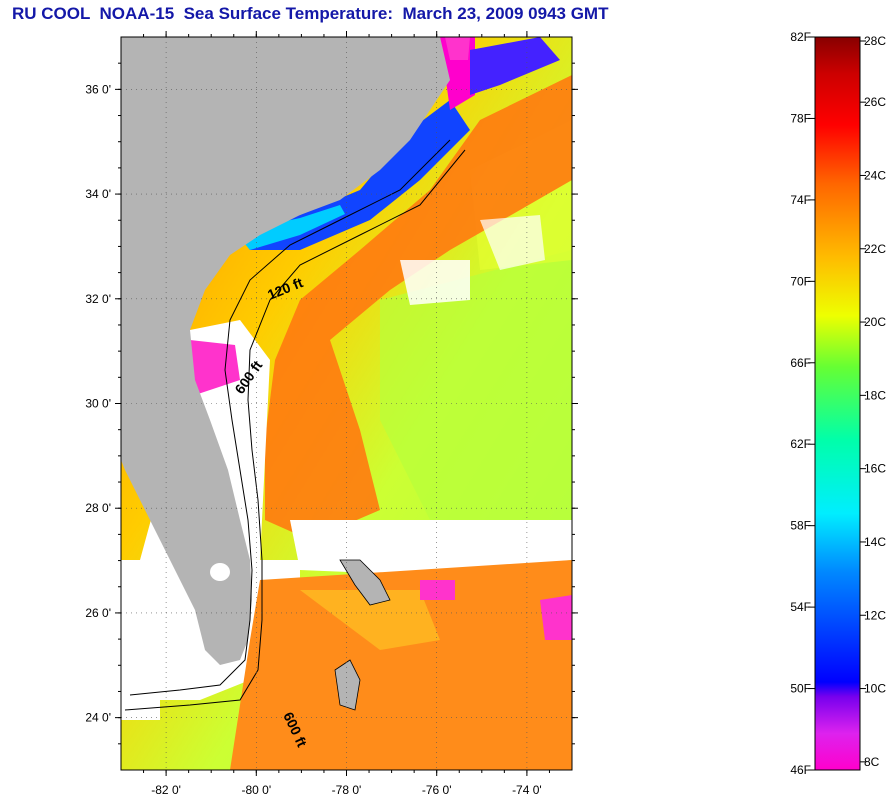 This screenshot has height=801, width=889. What do you see at coordinates (98, 718) in the screenshot?
I see `lat-tick-label: 24 0'` at bounding box center [98, 718].